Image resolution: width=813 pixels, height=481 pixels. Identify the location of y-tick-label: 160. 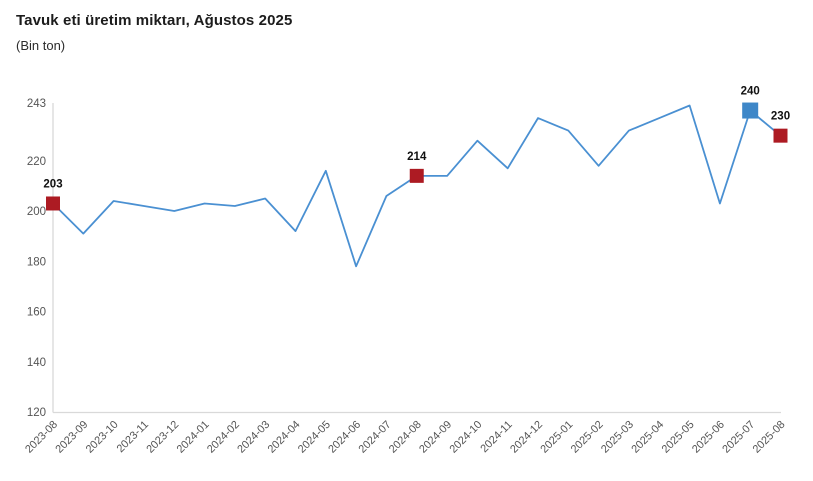
(36, 313).